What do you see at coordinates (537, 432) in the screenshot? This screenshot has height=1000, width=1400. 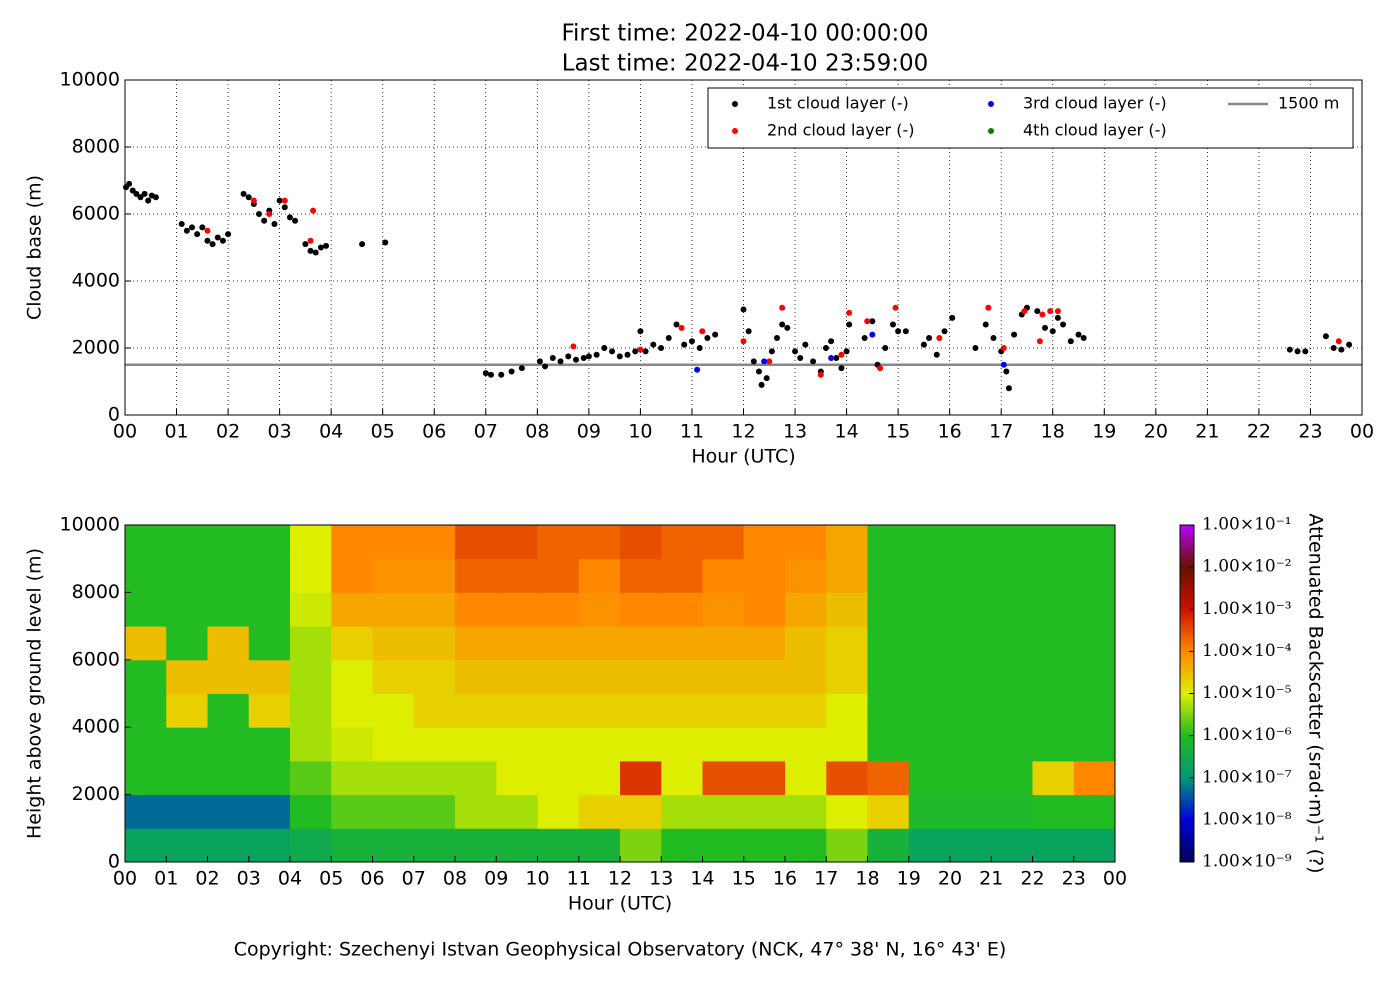 I see `x-tick-label: 08` at bounding box center [537, 432].